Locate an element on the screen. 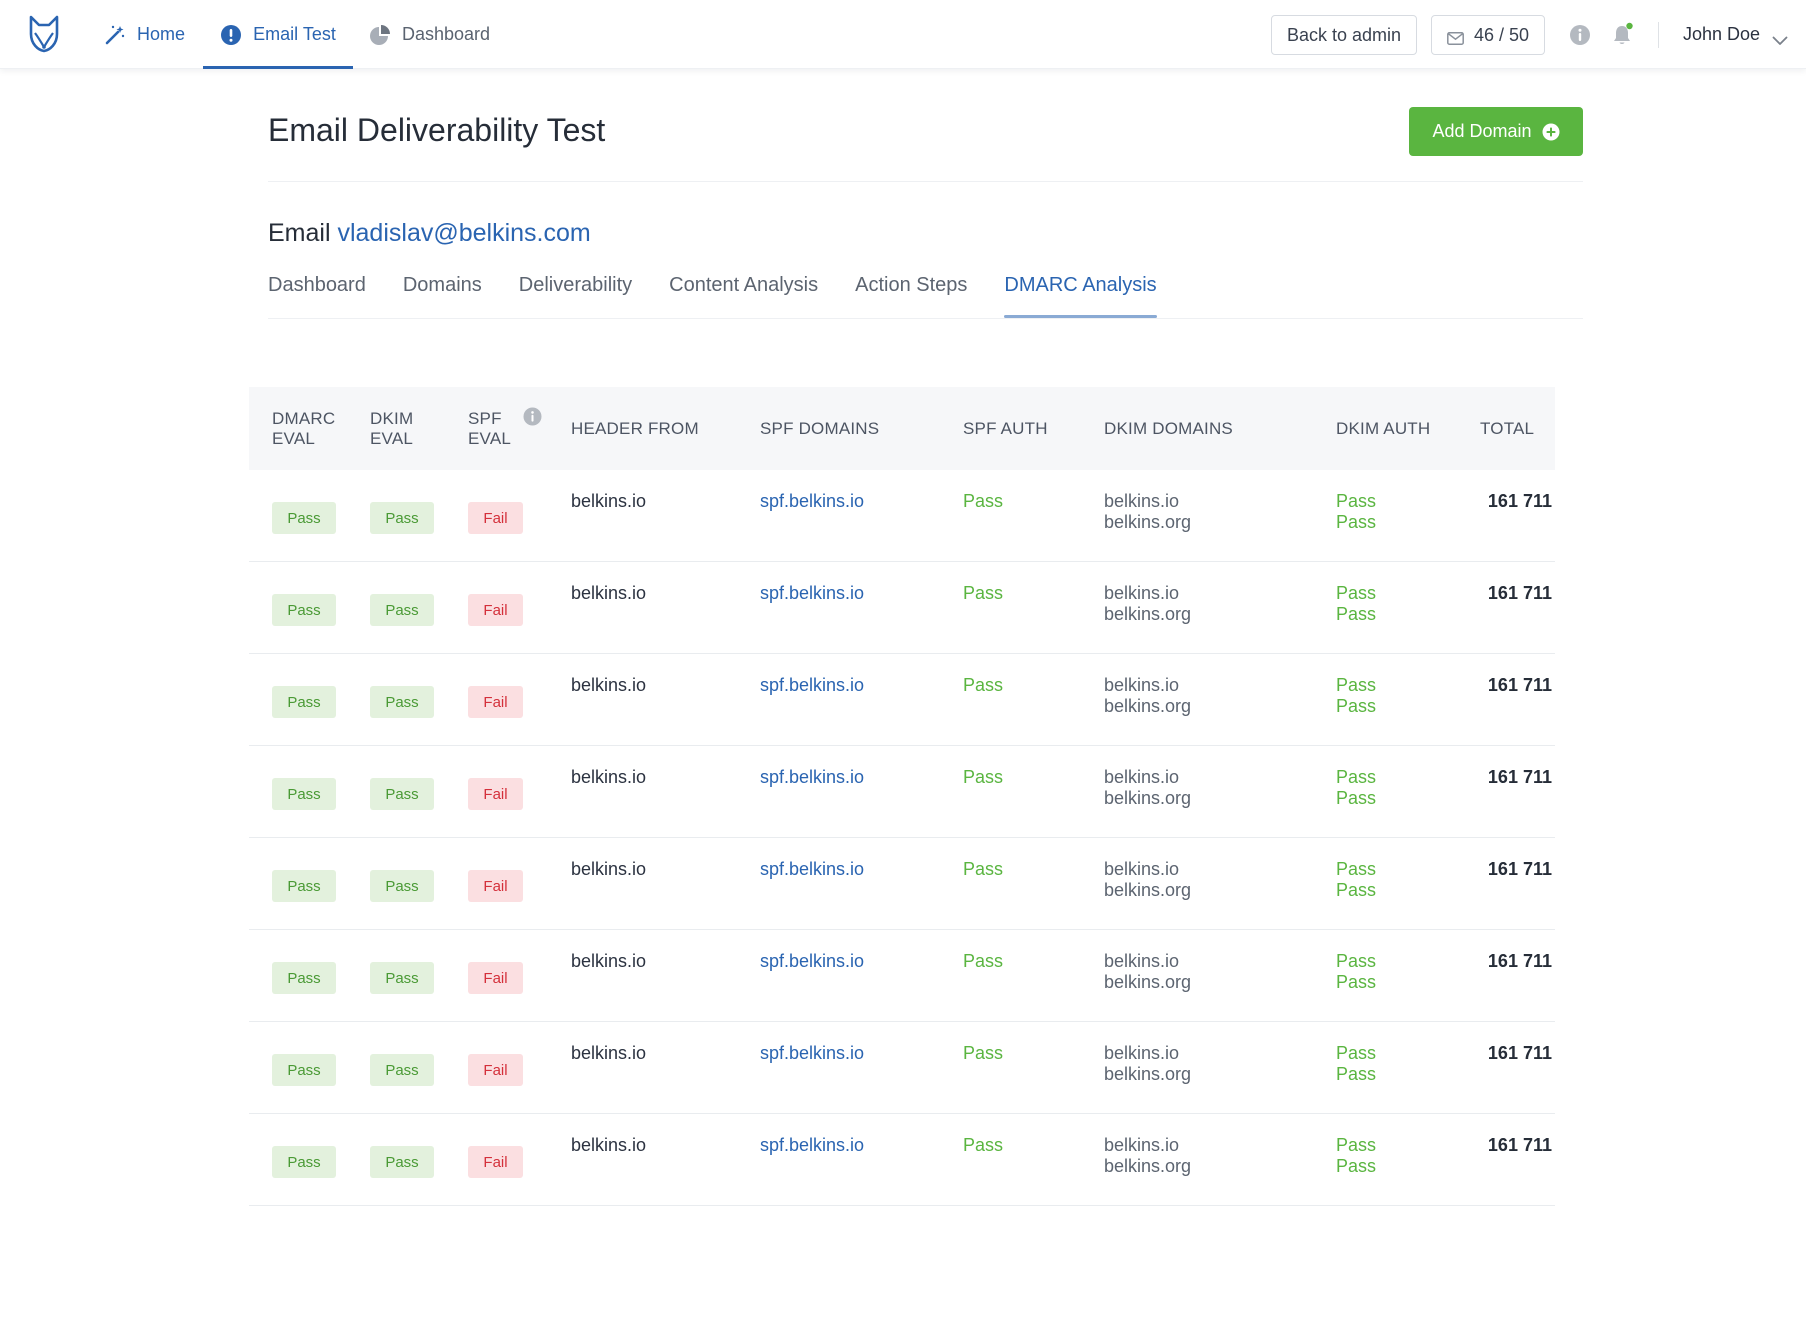 Image resolution: width=1806 pixels, height=1337 pixels. col-dkim-eval: DKIM EVAL is located at coordinates (391, 428).